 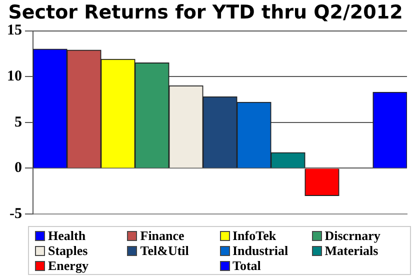 I want to click on chart-title: Sector Returns for YTD thru Q2/2012, so click(x=205, y=12).